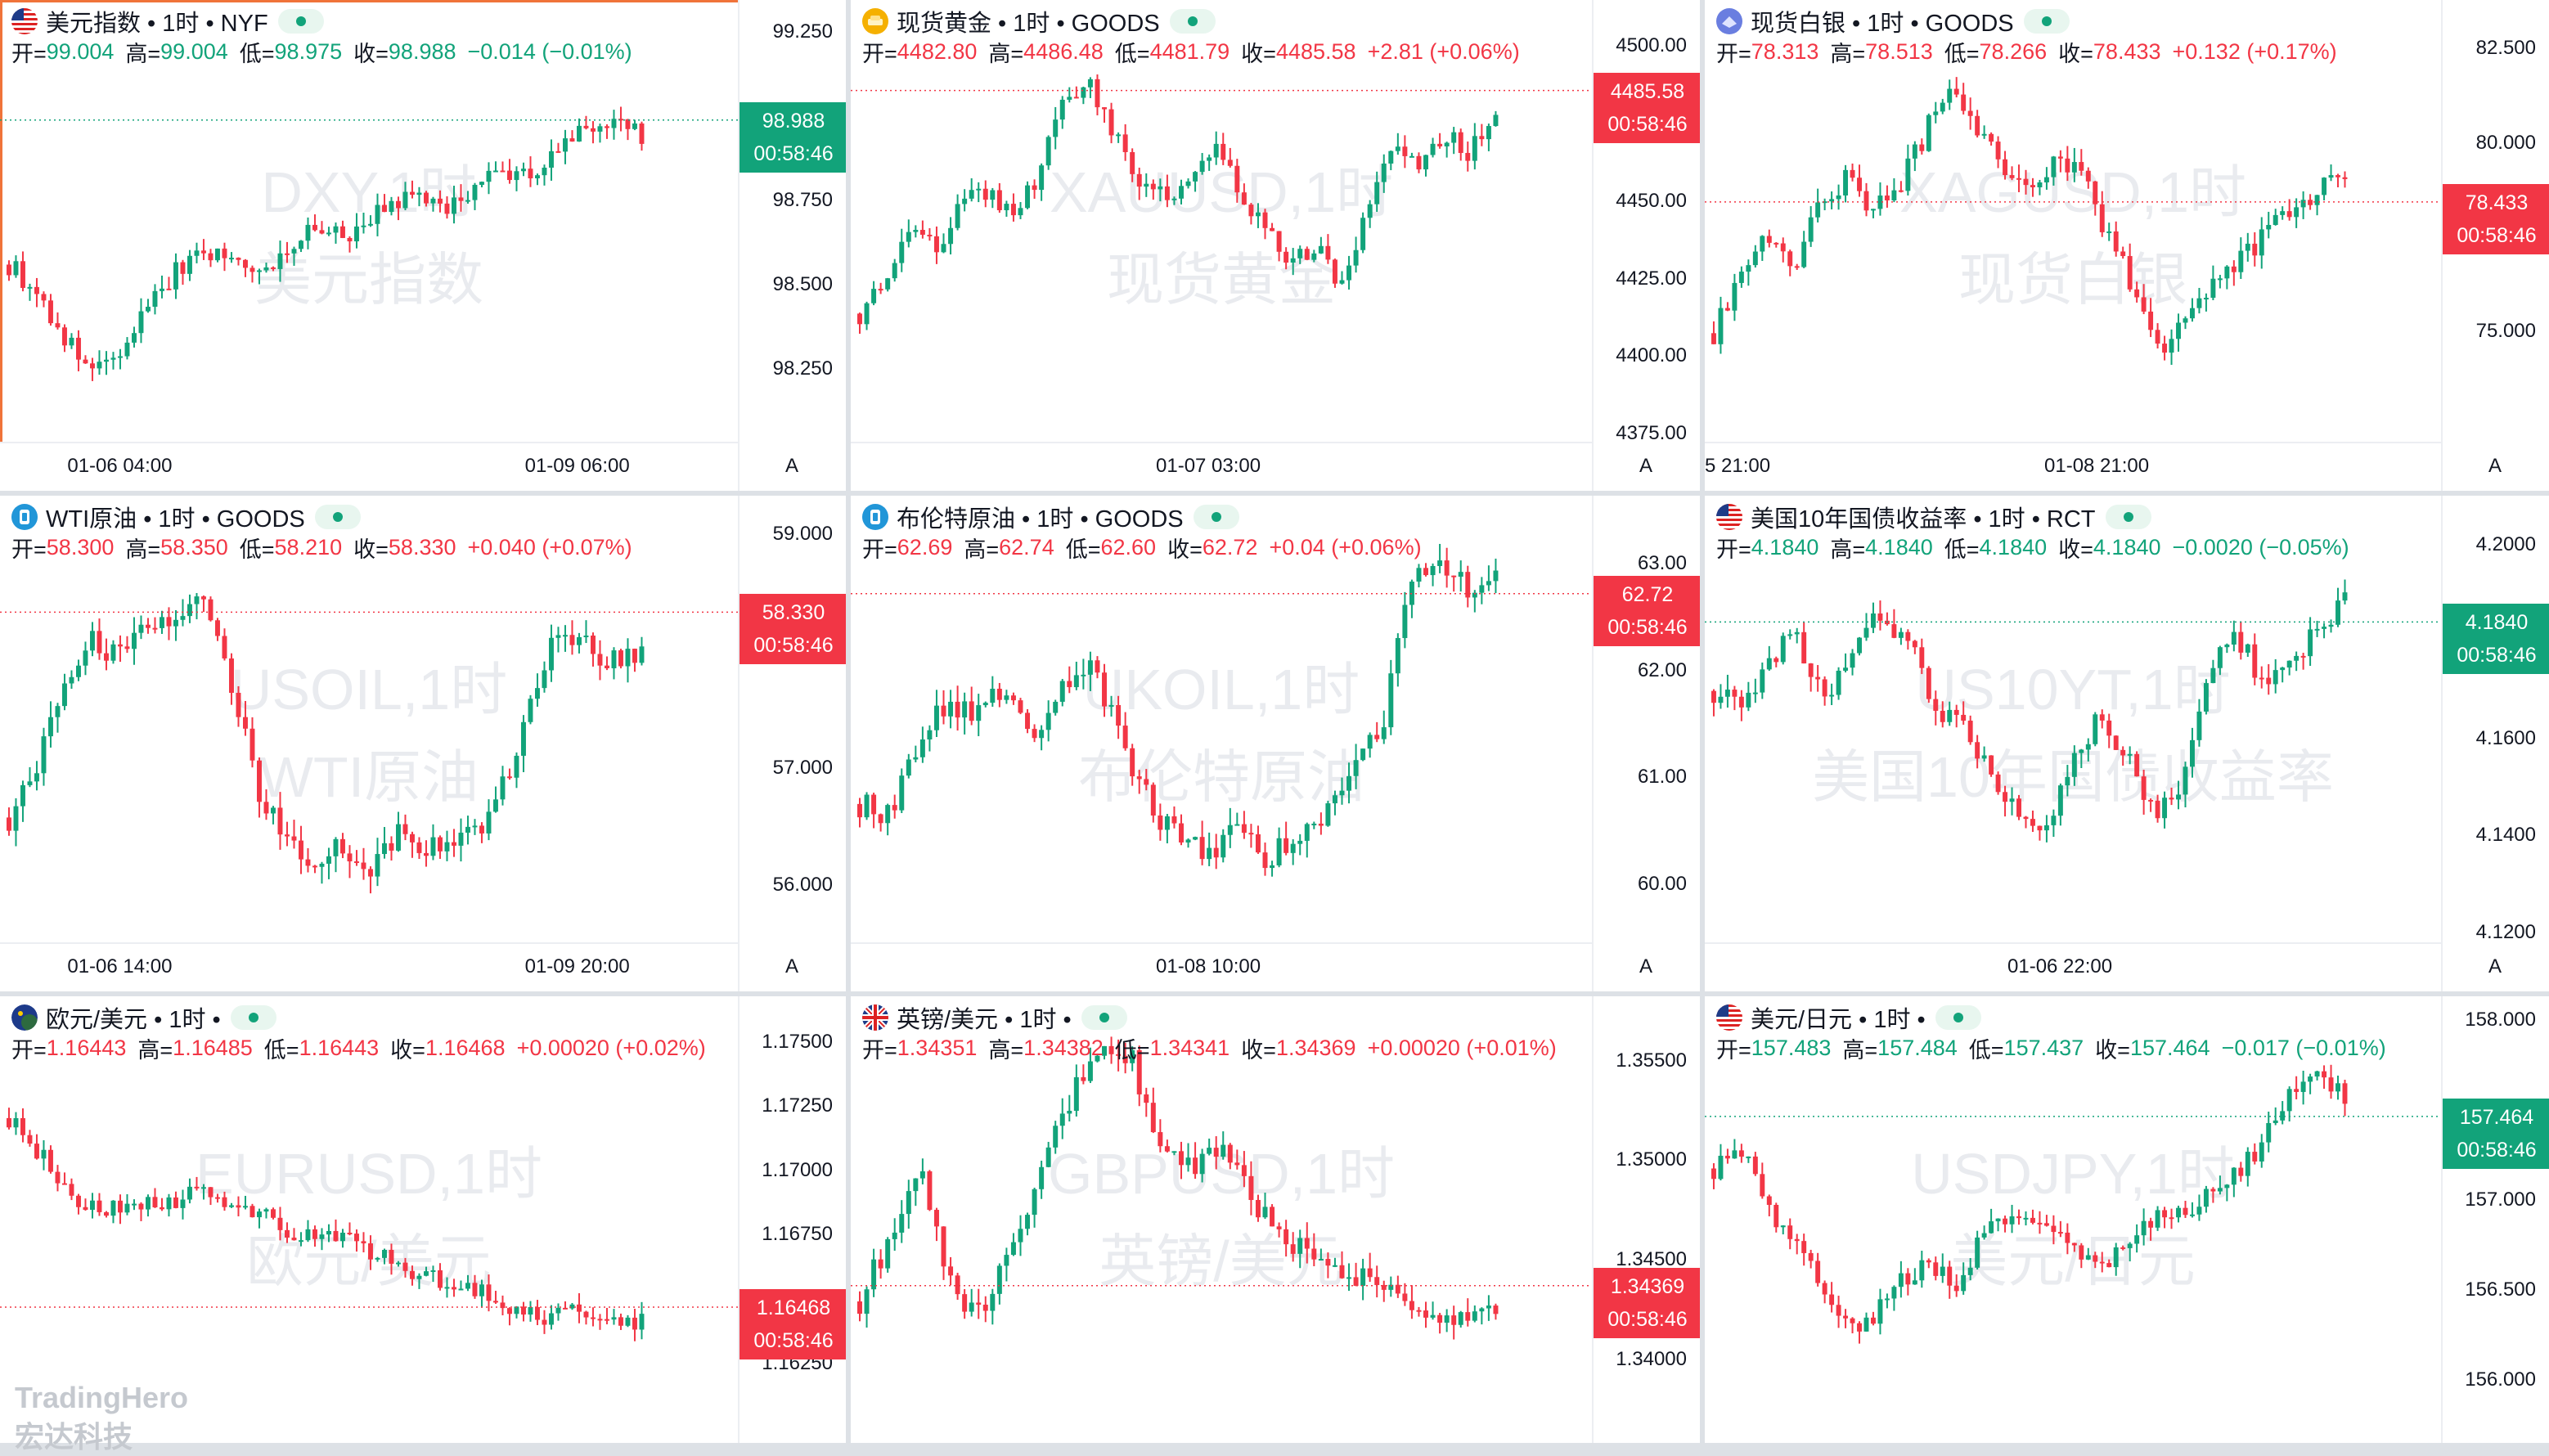 This screenshot has height=1456, width=2549. Describe the element at coordinates (157, 24) in the screenshot. I see `symbol-title: 美元指数 • 1时 • NYF` at that location.